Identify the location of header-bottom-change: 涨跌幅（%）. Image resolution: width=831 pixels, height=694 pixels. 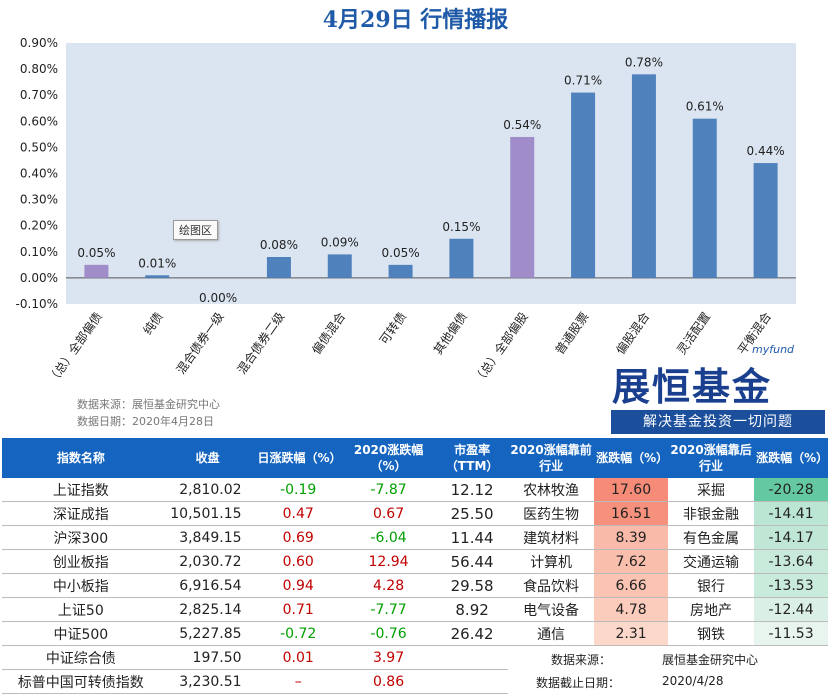
(791, 458).